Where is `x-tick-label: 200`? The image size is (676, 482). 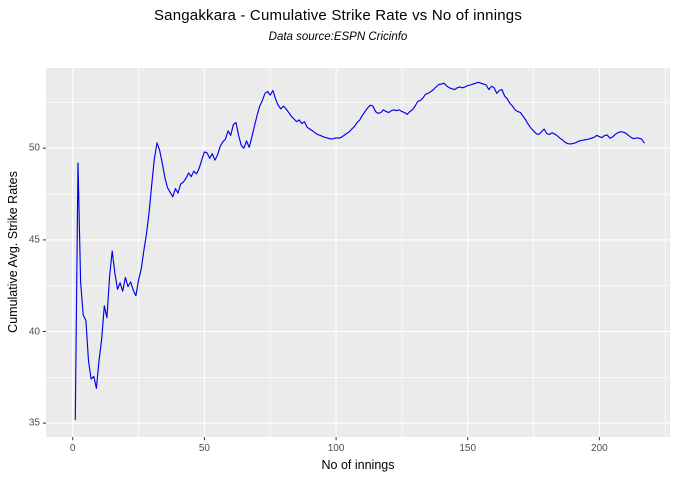 x-tick-label: 200 is located at coordinates (599, 448).